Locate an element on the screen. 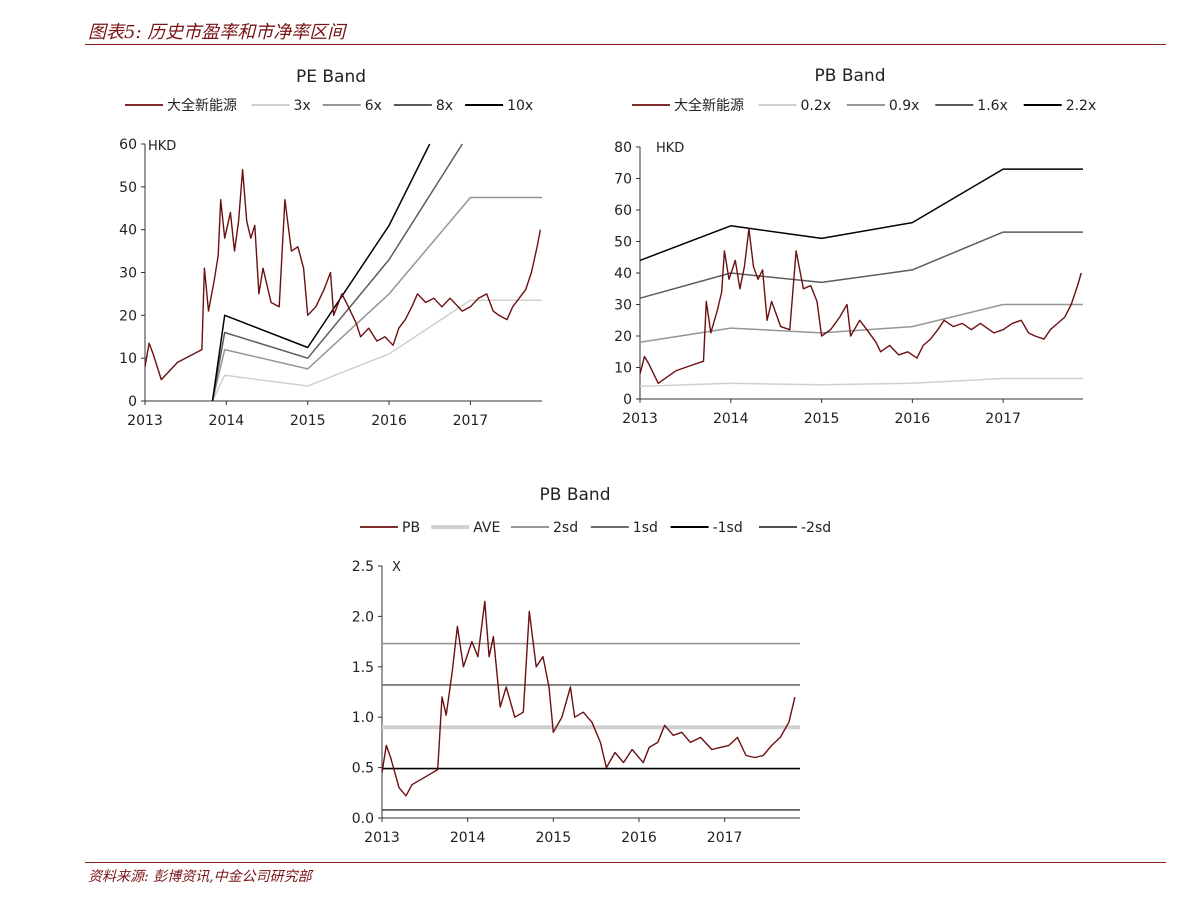  legend-label: 1sd is located at coordinates (645, 528).